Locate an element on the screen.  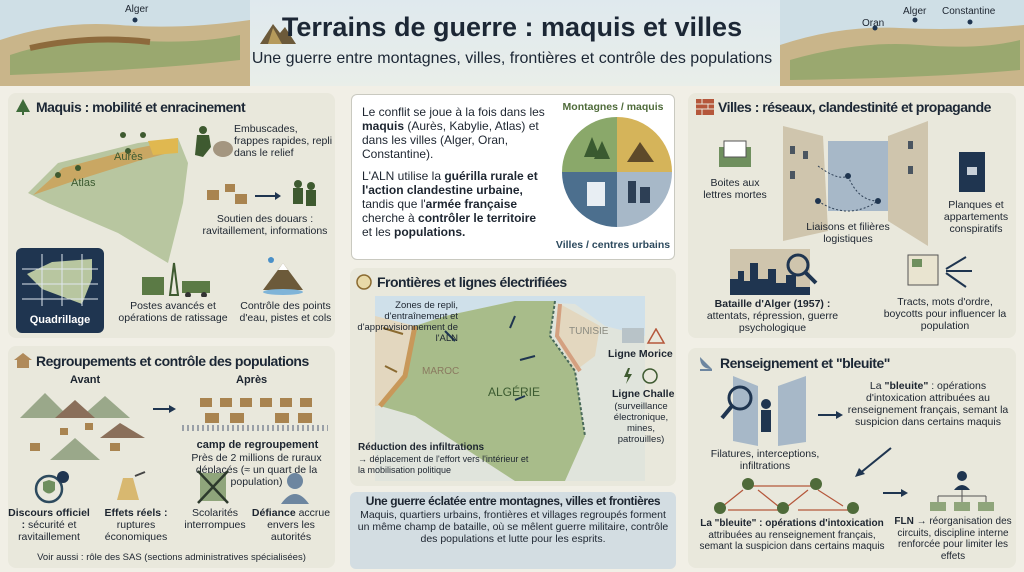
diagonal-arrow-icon is located at coordinates (873, 462).